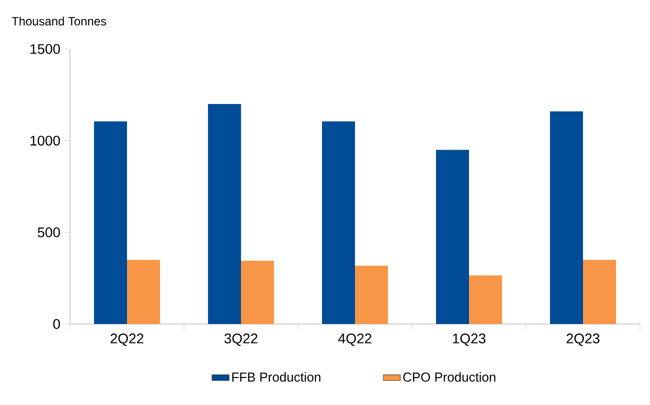  Describe the element at coordinates (355, 340) in the screenshot. I see `x-tick-label: 4Q22` at that location.